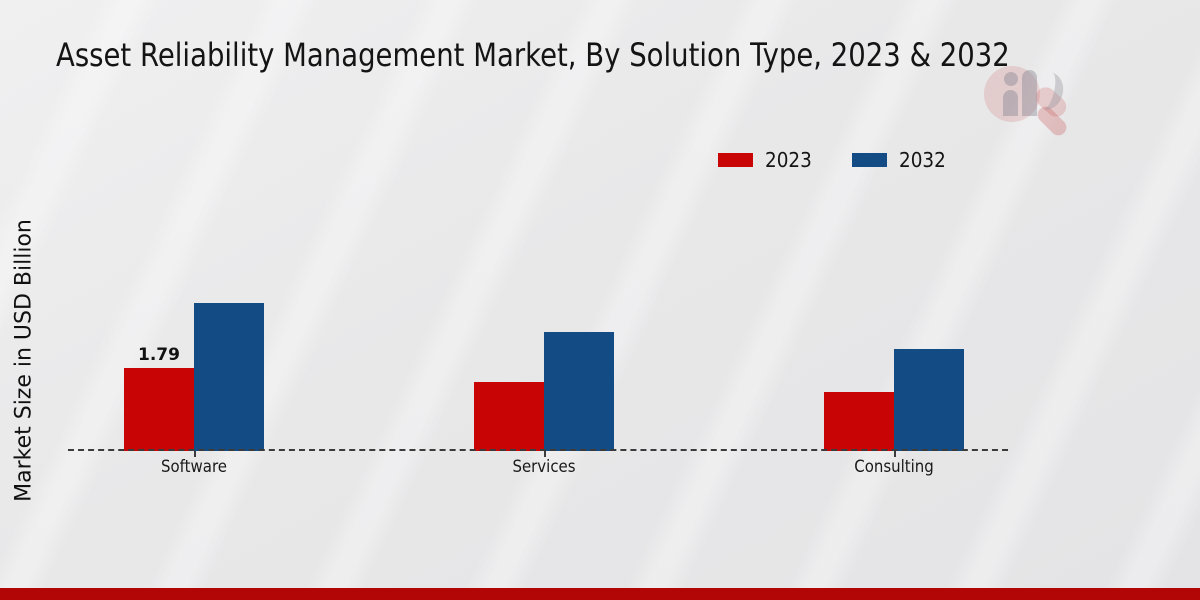 The width and height of the screenshot is (1200, 600). Describe the element at coordinates (229, 377) in the screenshot. I see `bar-software-2032` at that location.